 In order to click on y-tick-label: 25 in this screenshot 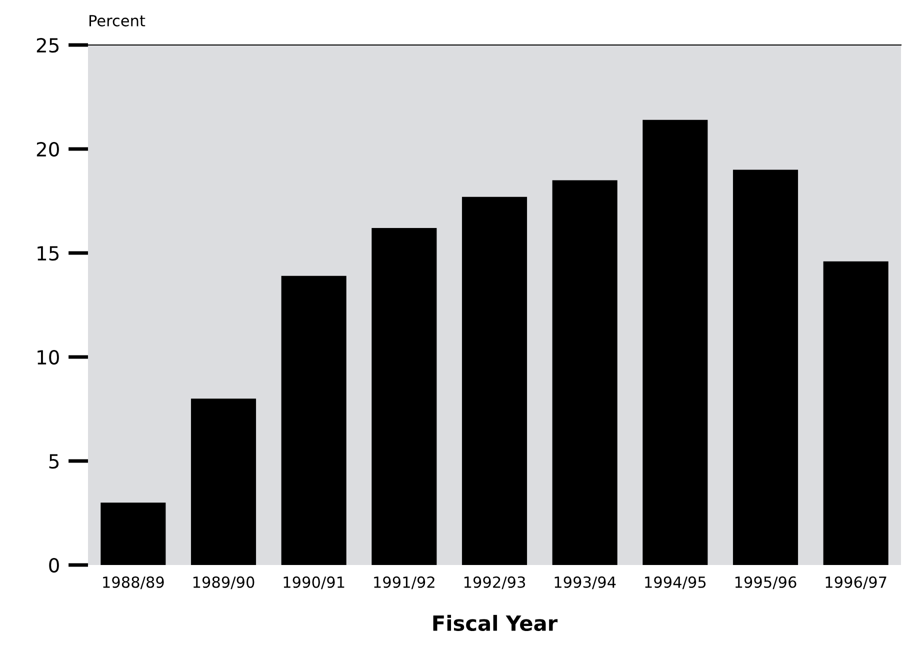, I will do `click(47, 45)`.